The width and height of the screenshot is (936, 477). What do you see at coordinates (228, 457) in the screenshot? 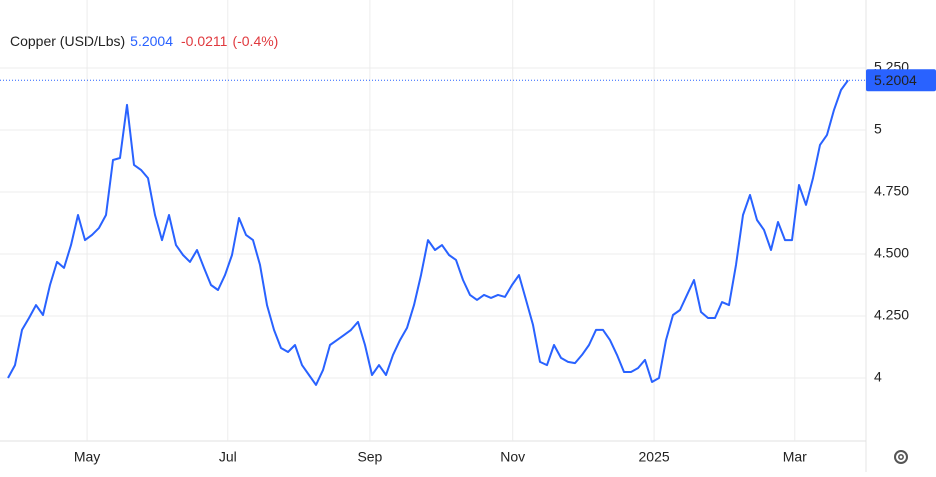
I see `x-tick-label: Jul` at bounding box center [228, 457].